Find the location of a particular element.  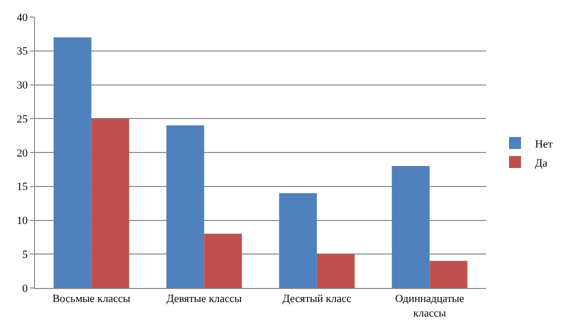

y-tick-label: 10 is located at coordinates (22, 221).